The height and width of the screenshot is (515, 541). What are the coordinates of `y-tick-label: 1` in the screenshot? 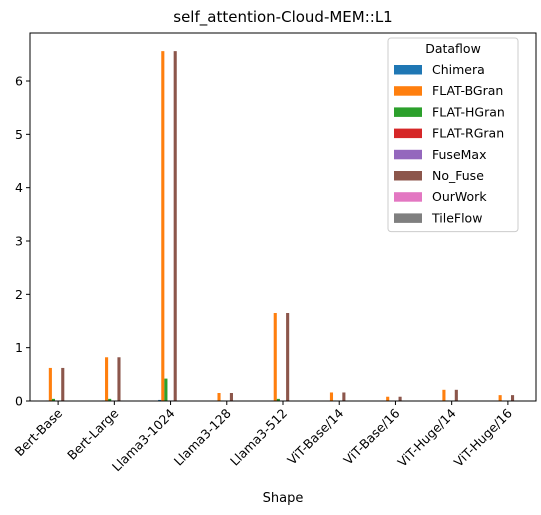 It's located at (19, 347).